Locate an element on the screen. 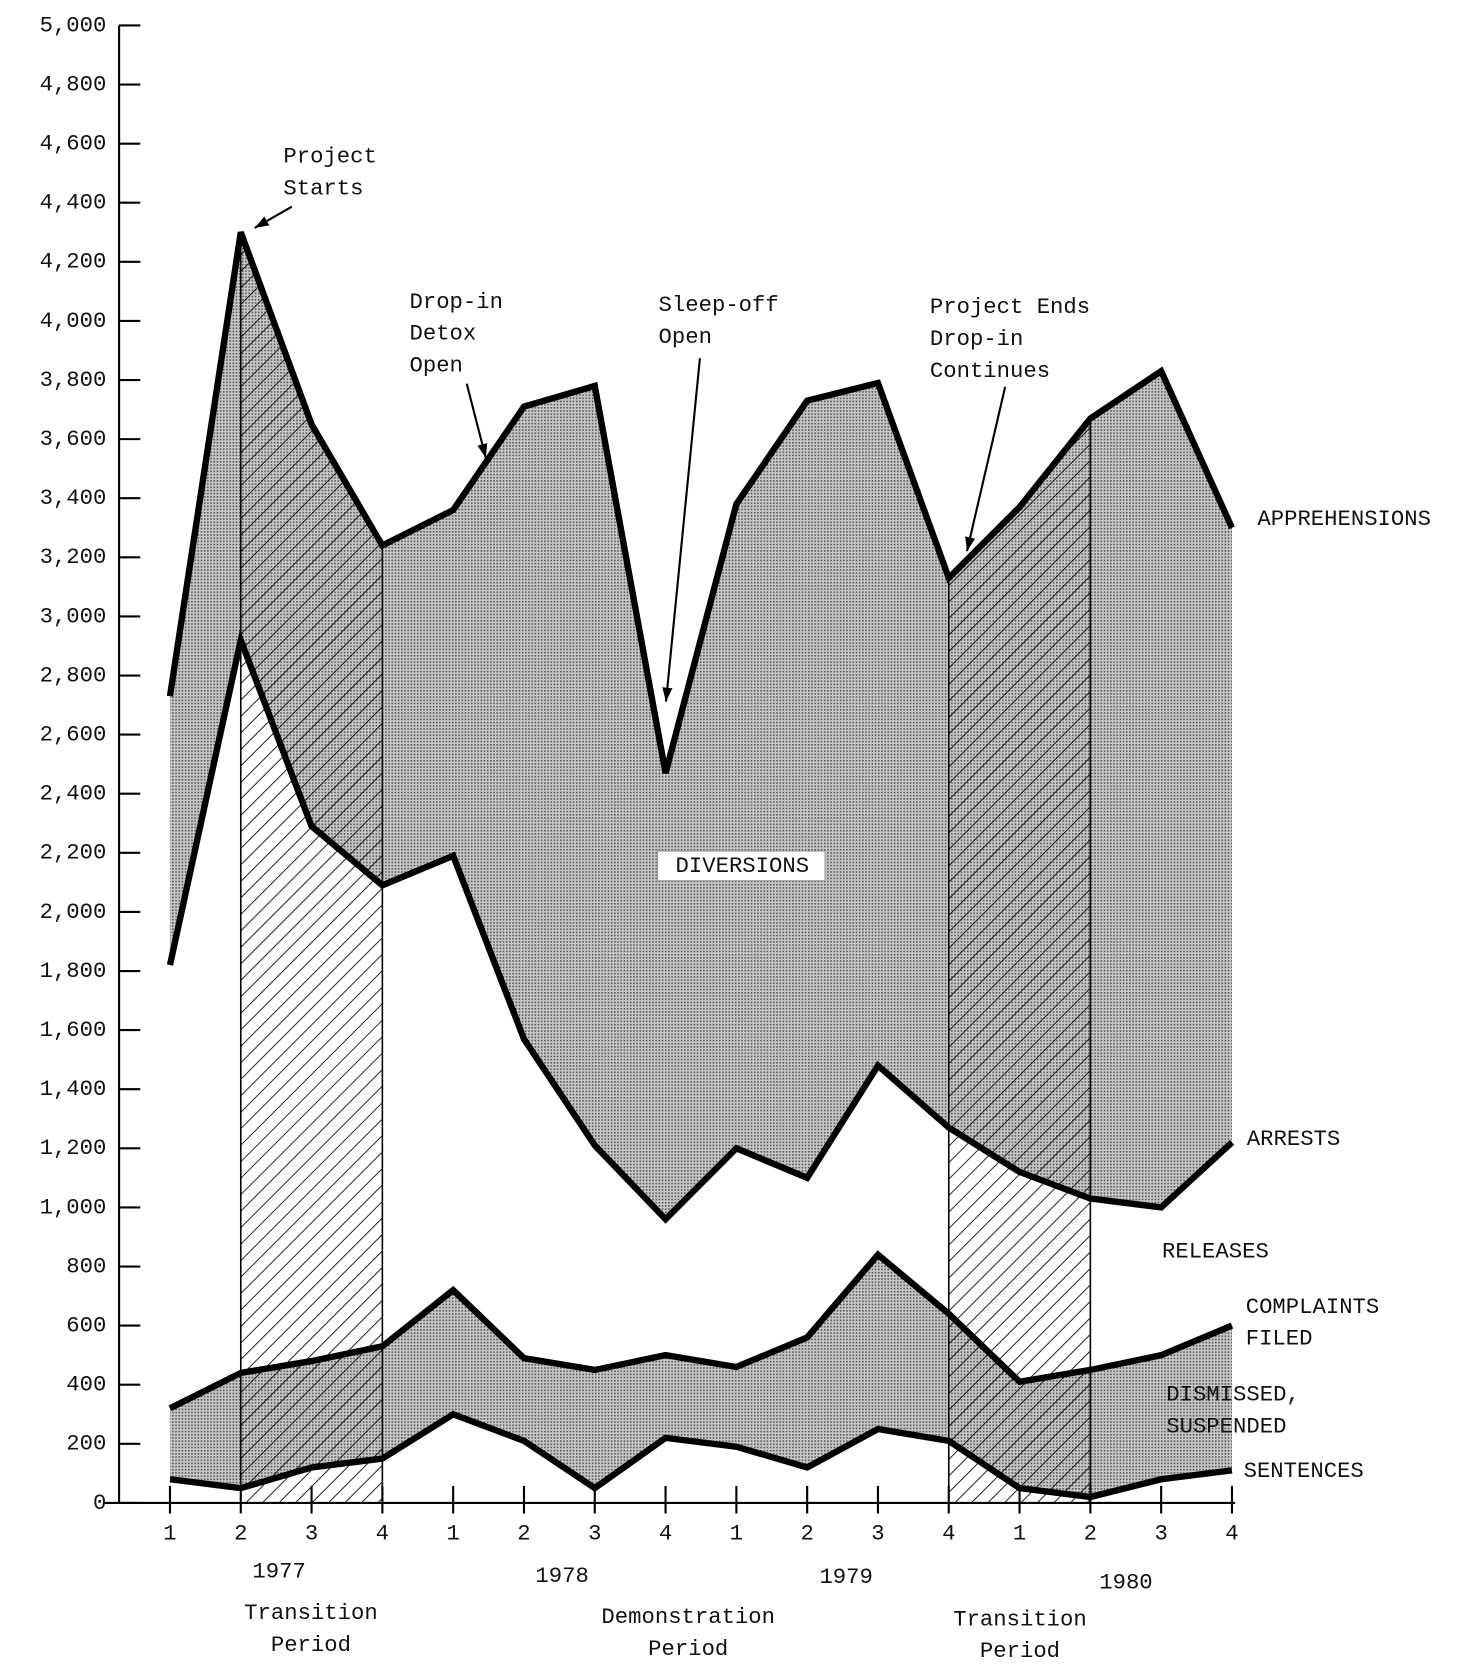 The width and height of the screenshot is (1474, 1664). annotation: Sleep-off is located at coordinates (719, 305).